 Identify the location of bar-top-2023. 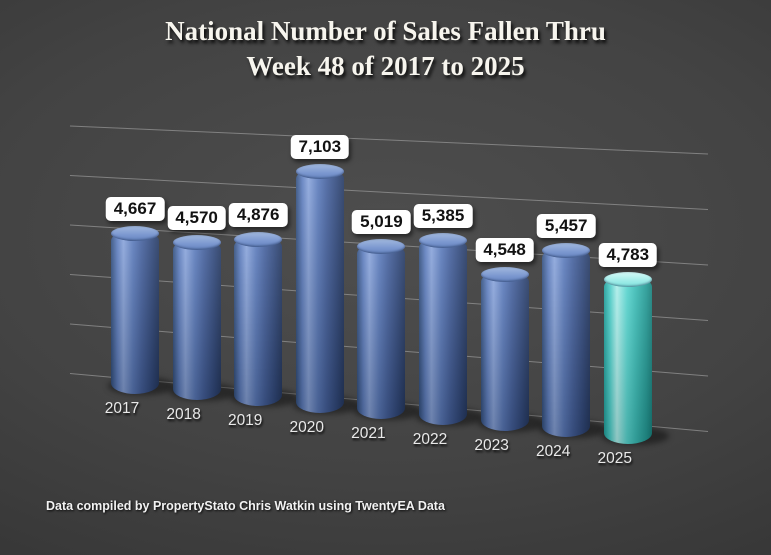
(504, 275).